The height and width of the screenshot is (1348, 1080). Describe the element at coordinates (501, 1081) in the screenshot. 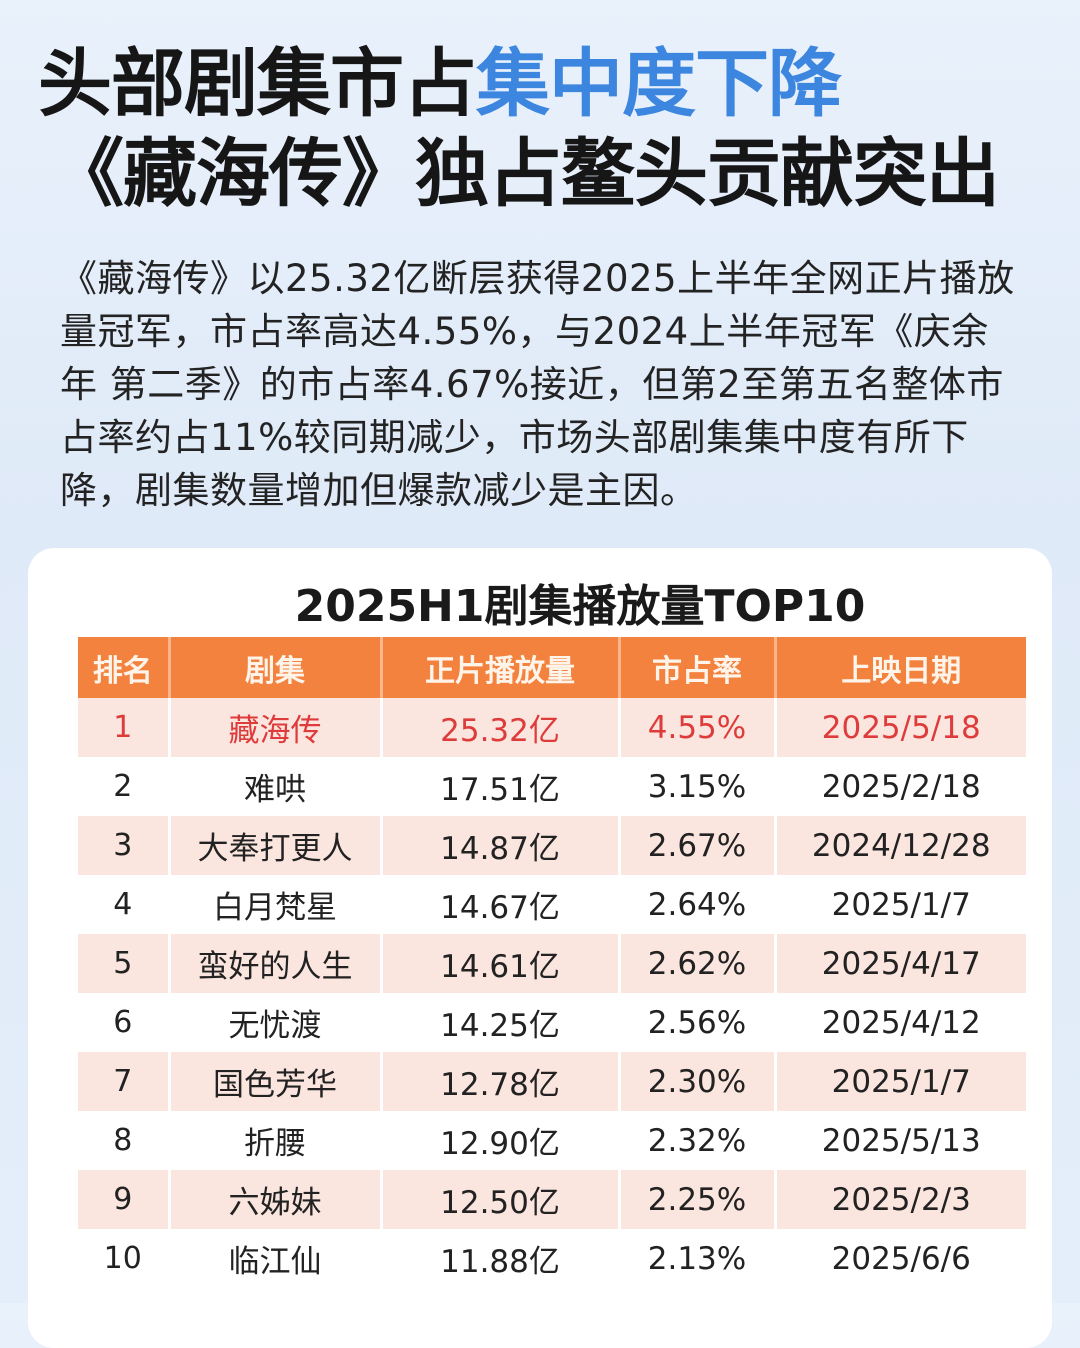

I see `cell-views: 12.78亿` at that location.